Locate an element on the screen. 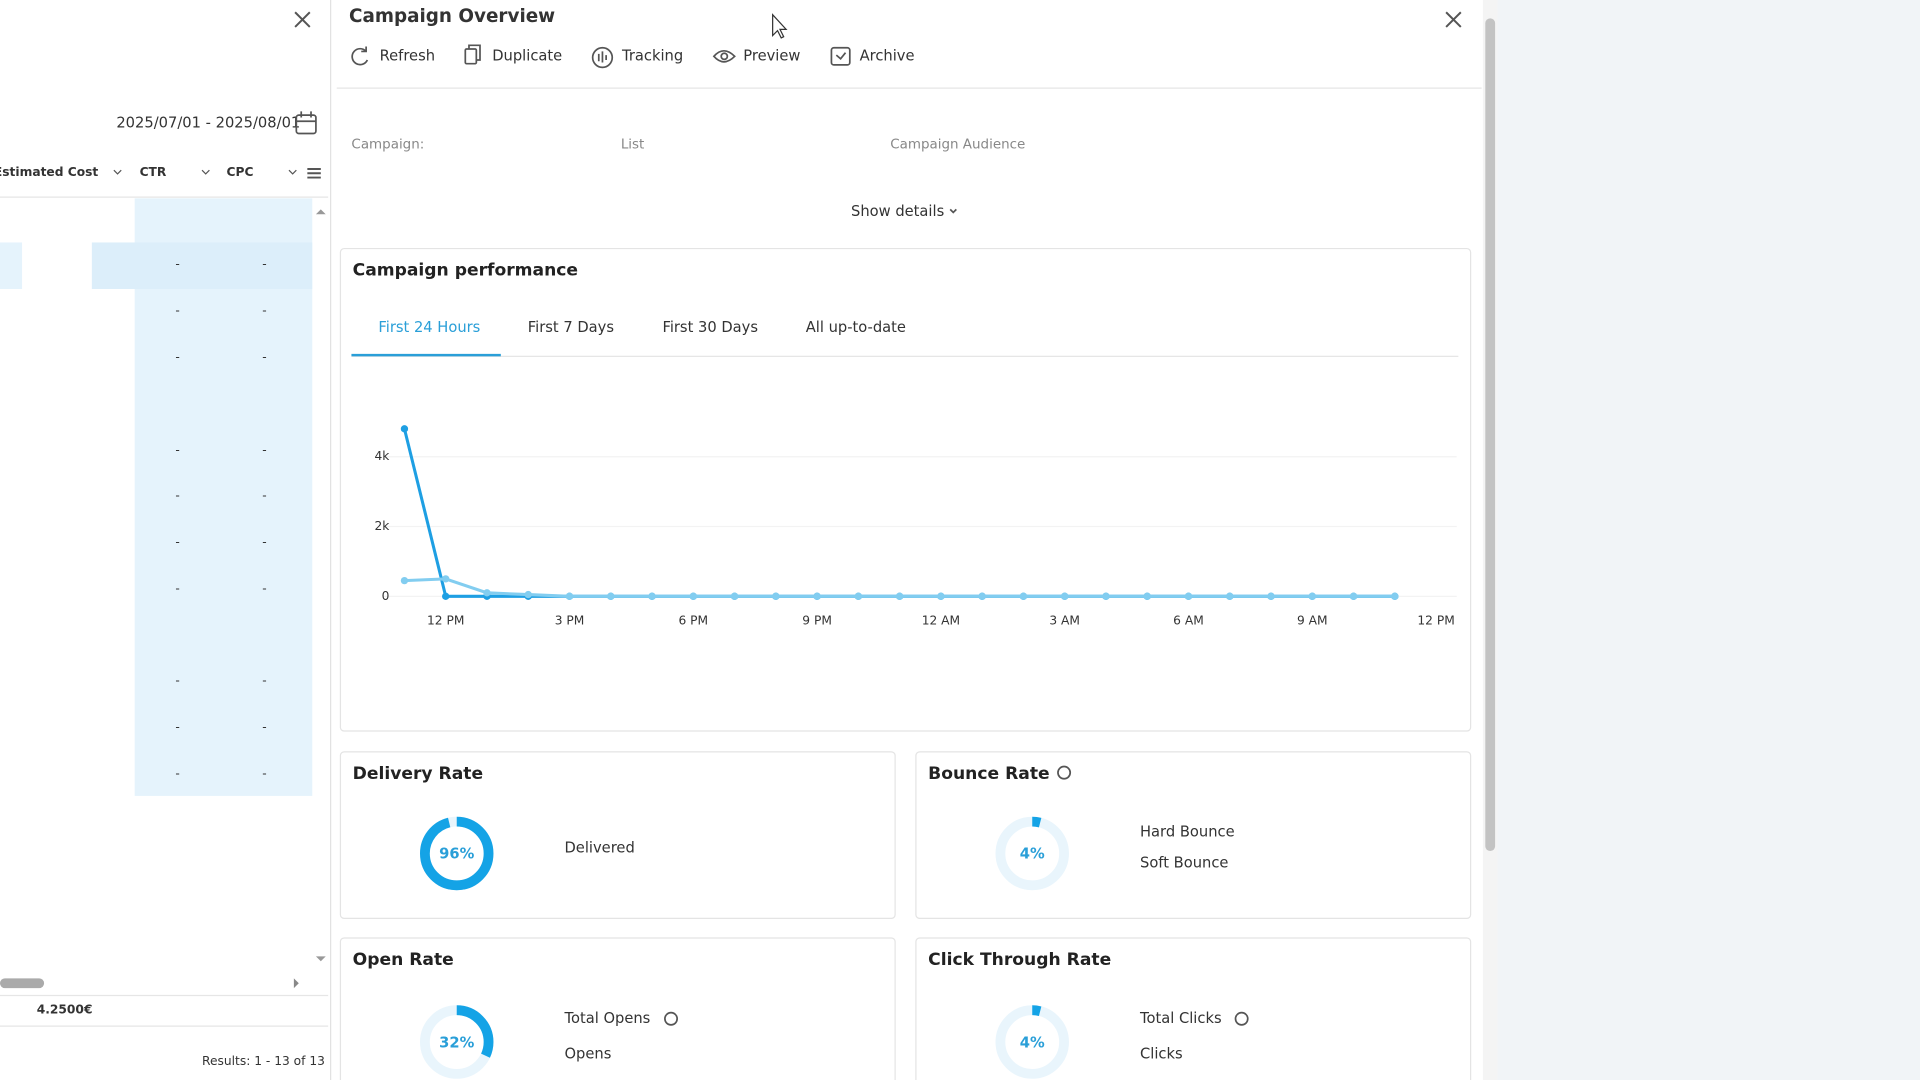 The height and width of the screenshot is (1080, 1920). show-details: Show details is located at coordinates (897, 211).